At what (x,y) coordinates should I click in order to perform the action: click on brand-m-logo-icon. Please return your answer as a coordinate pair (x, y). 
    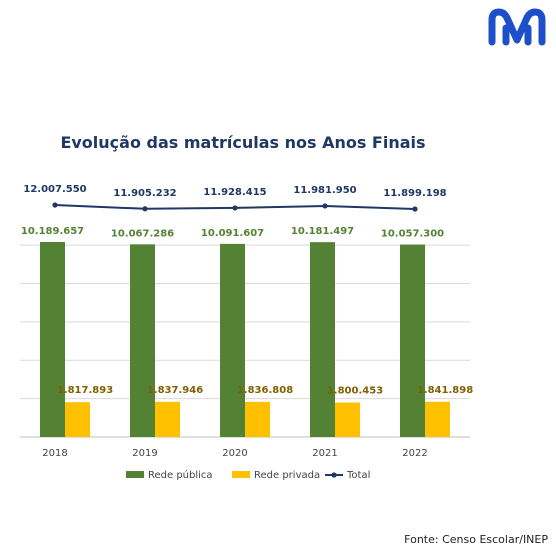
    Looking at the image, I should click on (517, 27).